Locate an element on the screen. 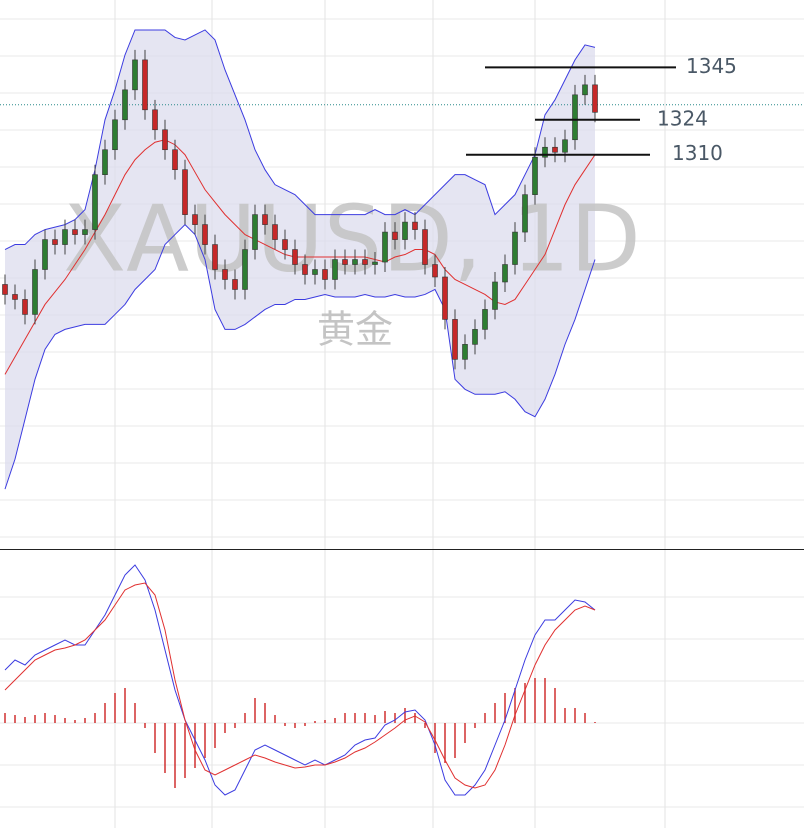  level-label: 1345 is located at coordinates (711, 66).